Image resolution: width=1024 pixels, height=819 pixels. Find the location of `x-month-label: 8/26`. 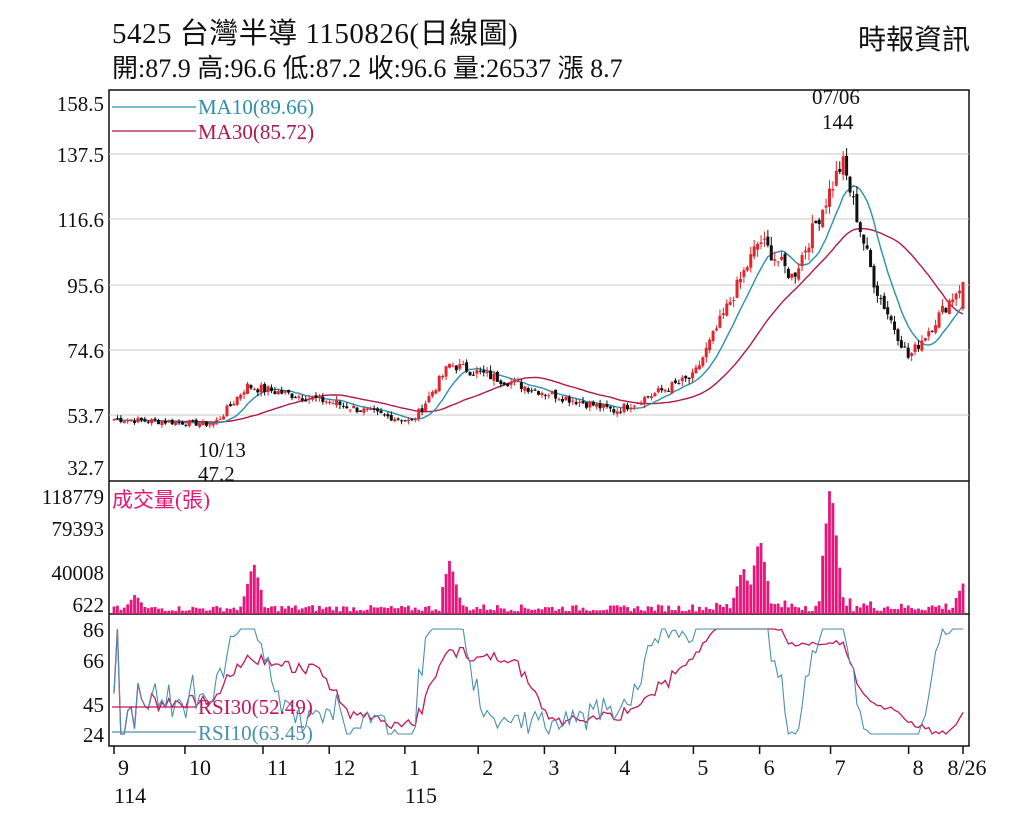

x-month-label: 8/26 is located at coordinates (966, 767).